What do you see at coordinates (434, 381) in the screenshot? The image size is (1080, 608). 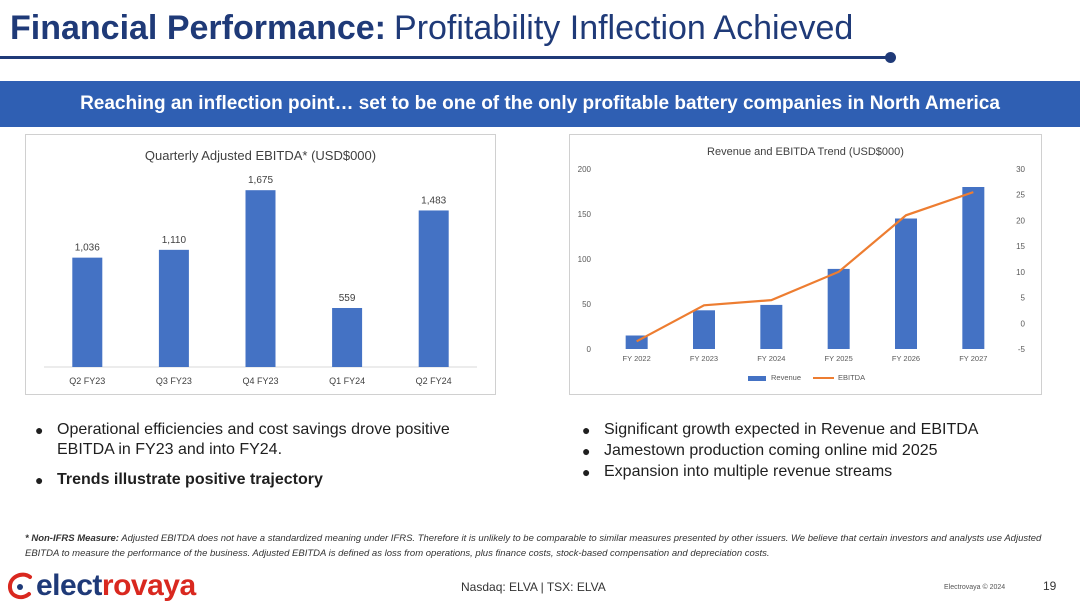 I see `x-tick-label: Q2 FY24` at bounding box center [434, 381].